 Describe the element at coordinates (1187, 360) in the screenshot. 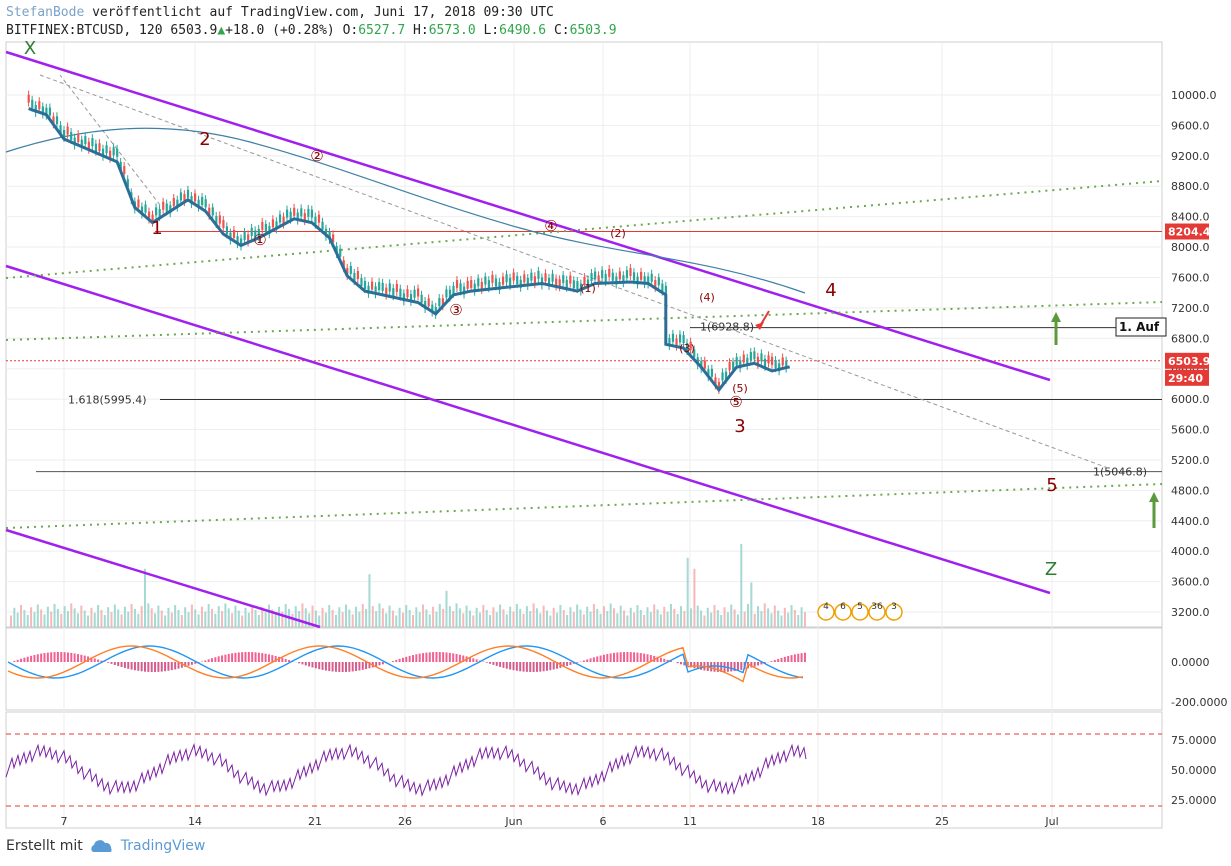

I see `tag-current-bg` at that location.